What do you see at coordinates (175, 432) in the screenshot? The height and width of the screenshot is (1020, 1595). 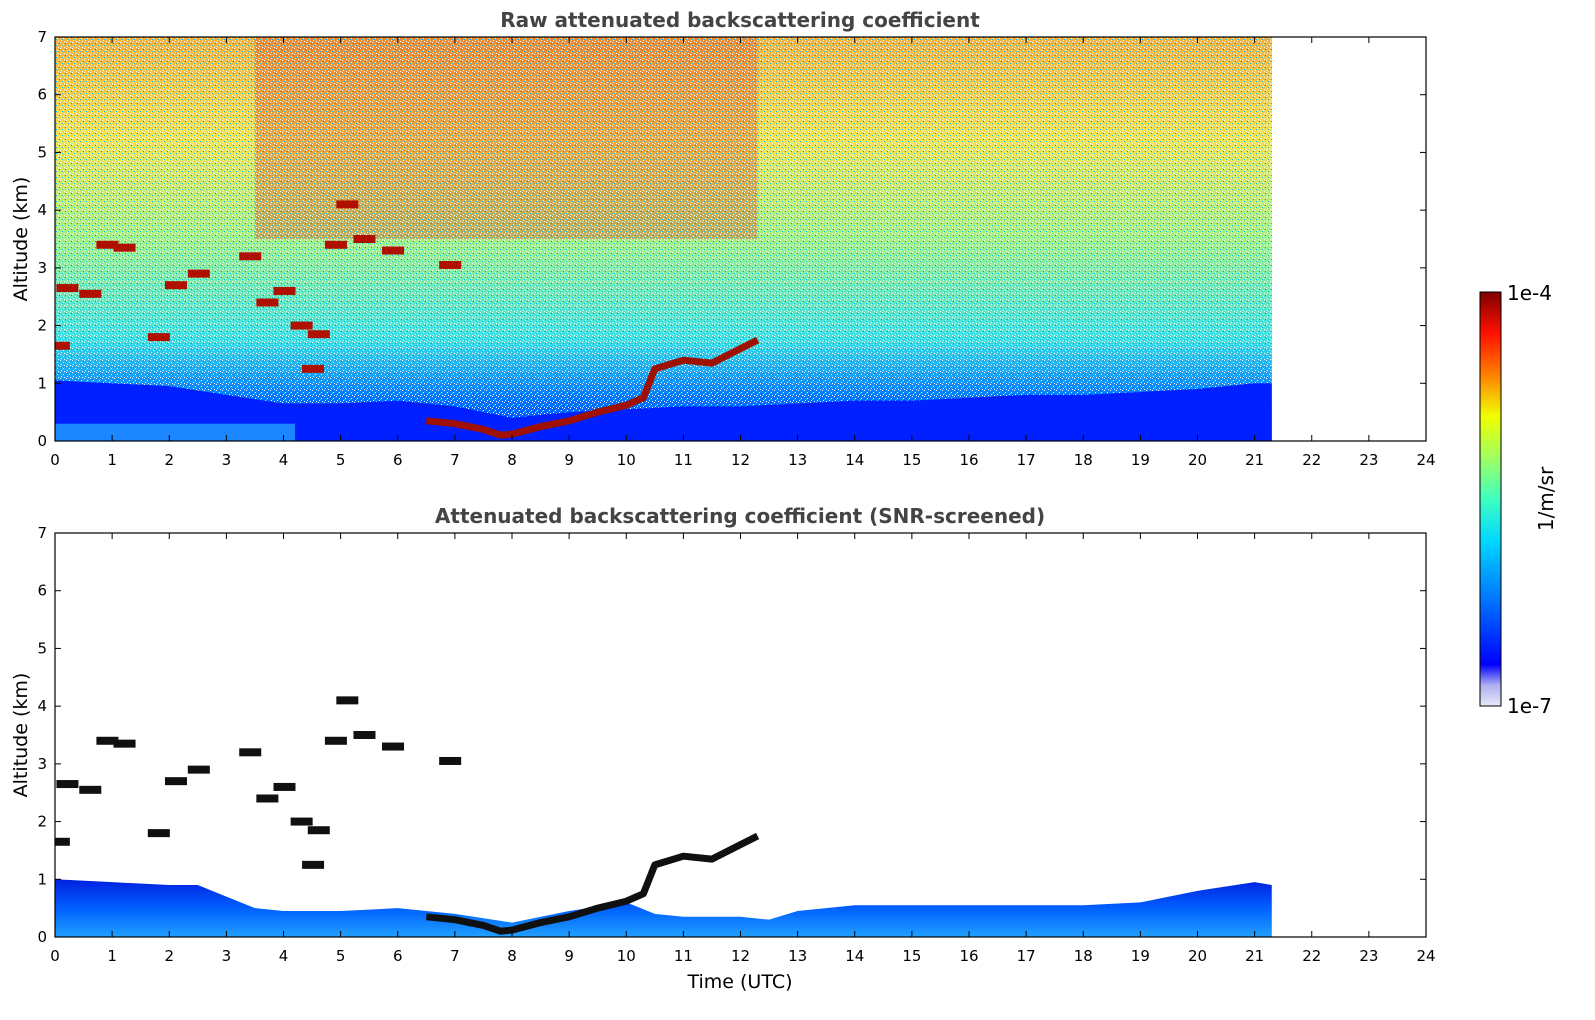 I see `surface-aerosol` at bounding box center [175, 432].